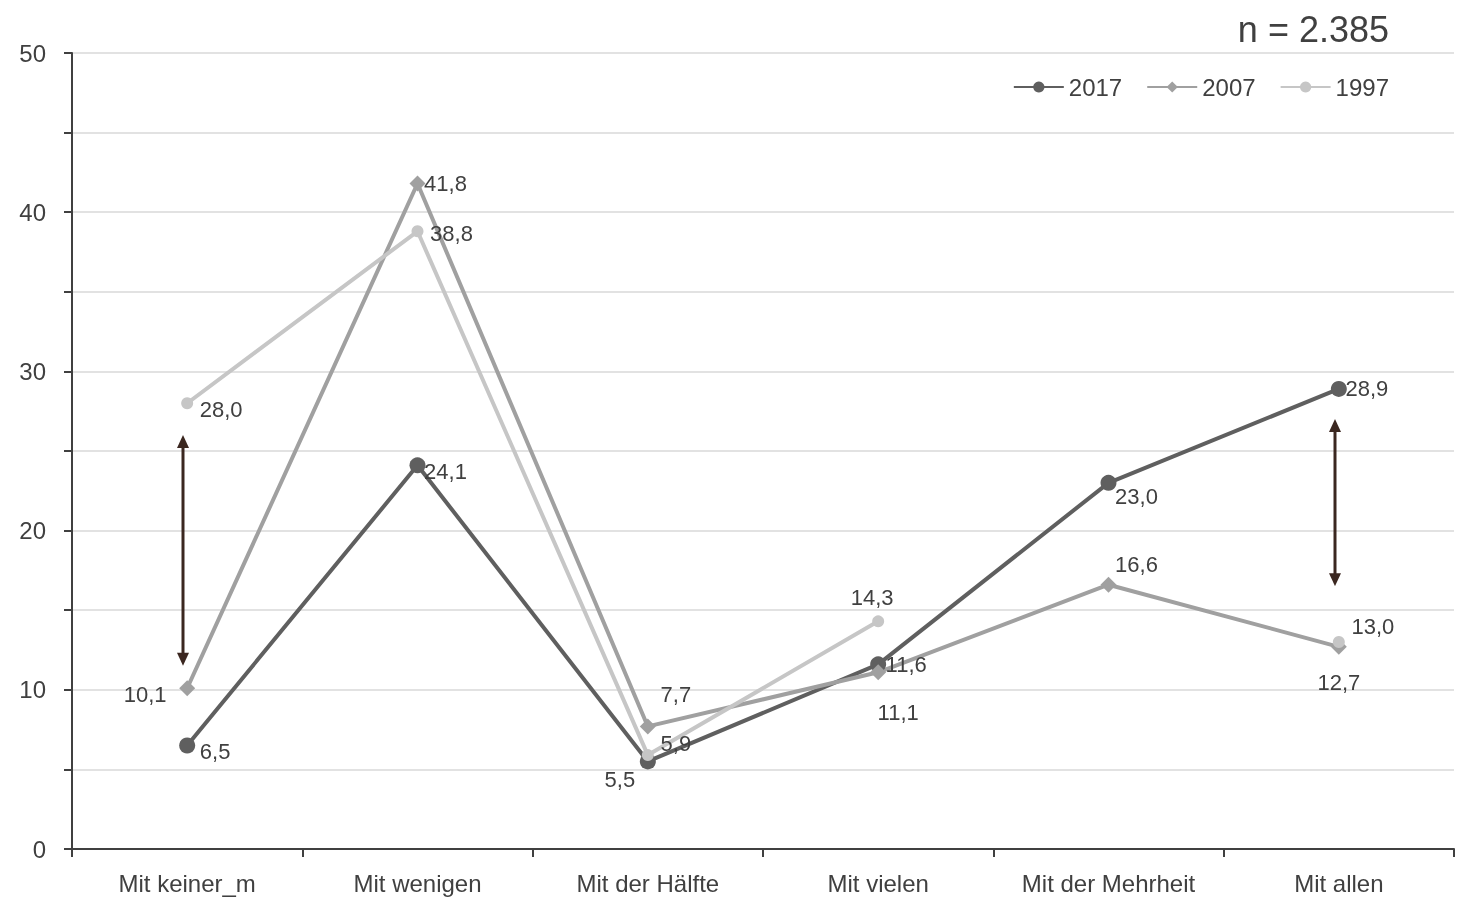  I want to click on data-label: 10,1, so click(145, 694).